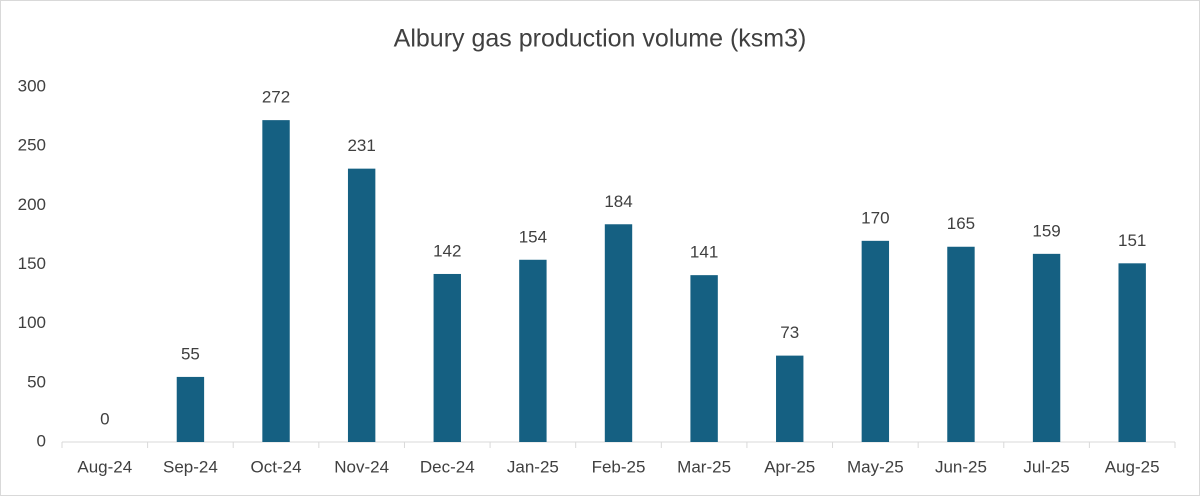 The width and height of the screenshot is (1200, 496). What do you see at coordinates (1046, 230) in the screenshot?
I see `data-label: 159` at bounding box center [1046, 230].